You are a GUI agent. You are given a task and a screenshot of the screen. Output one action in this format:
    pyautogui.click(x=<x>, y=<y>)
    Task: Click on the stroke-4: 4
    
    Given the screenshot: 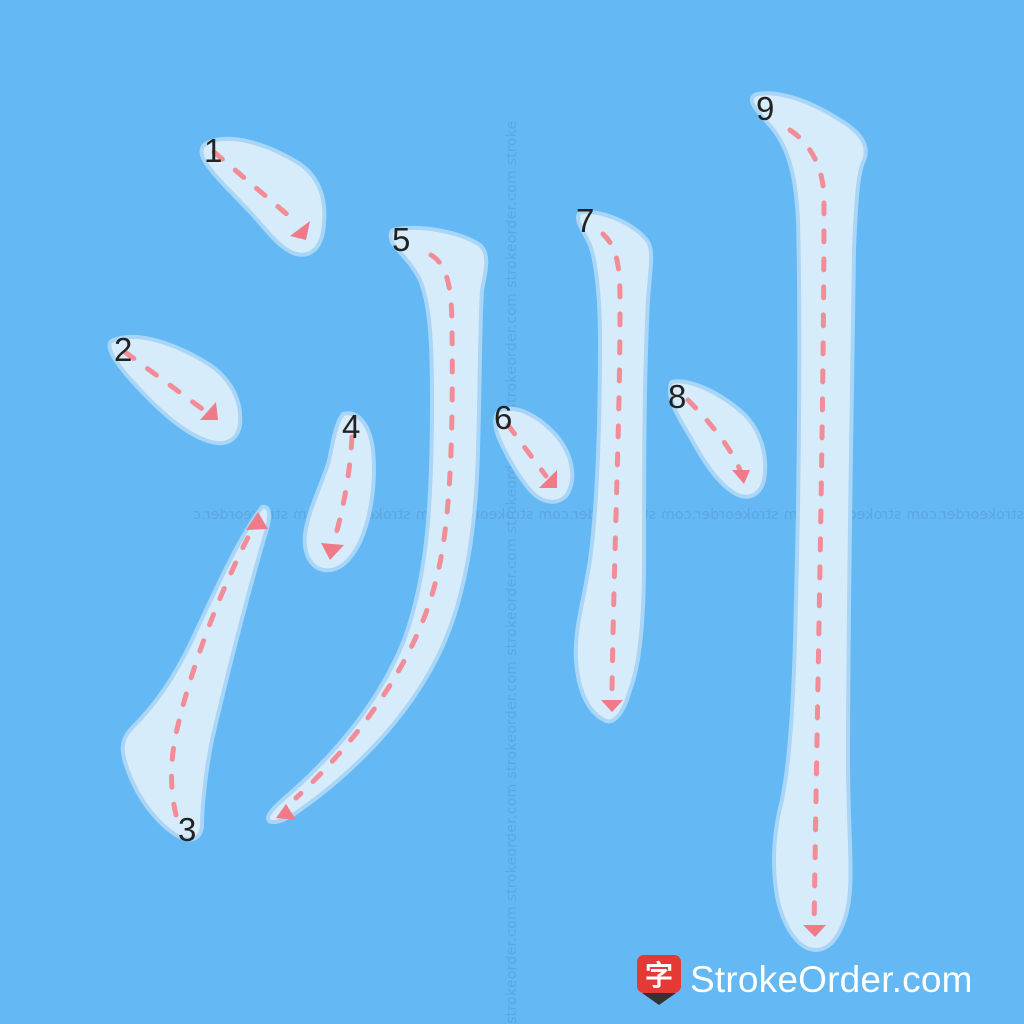 What is the action you would take?
    pyautogui.click(x=339, y=490)
    